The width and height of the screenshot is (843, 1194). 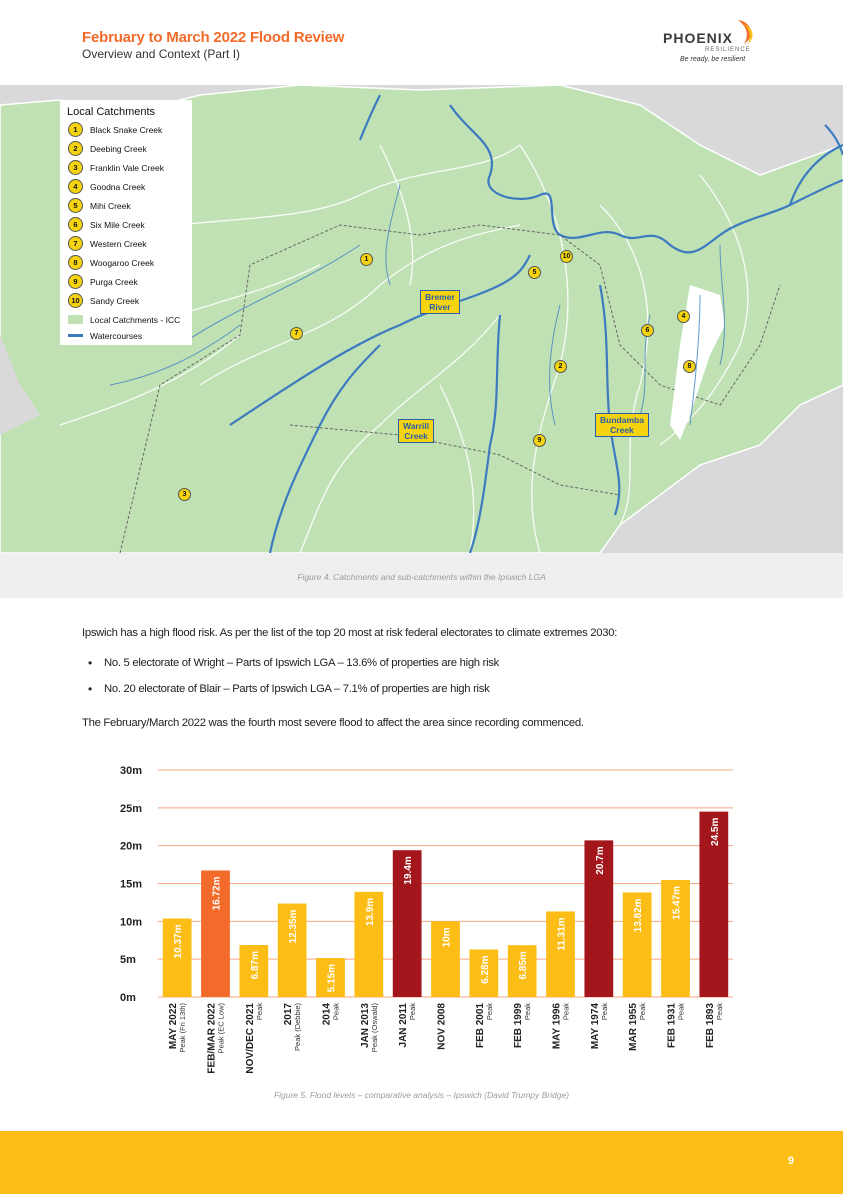 I want to click on logo-name: PHOENIX, so click(x=698, y=38).